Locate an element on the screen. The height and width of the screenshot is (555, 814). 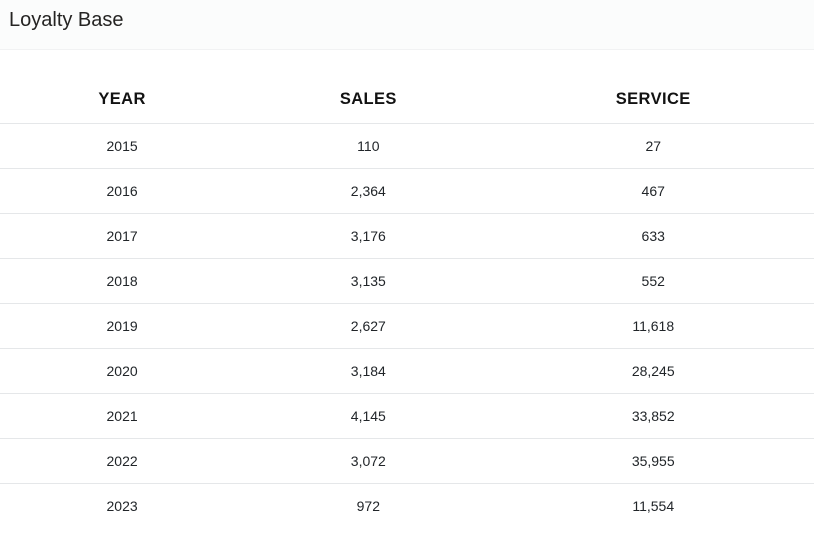
year-cell: 2016 is located at coordinates (122, 191).